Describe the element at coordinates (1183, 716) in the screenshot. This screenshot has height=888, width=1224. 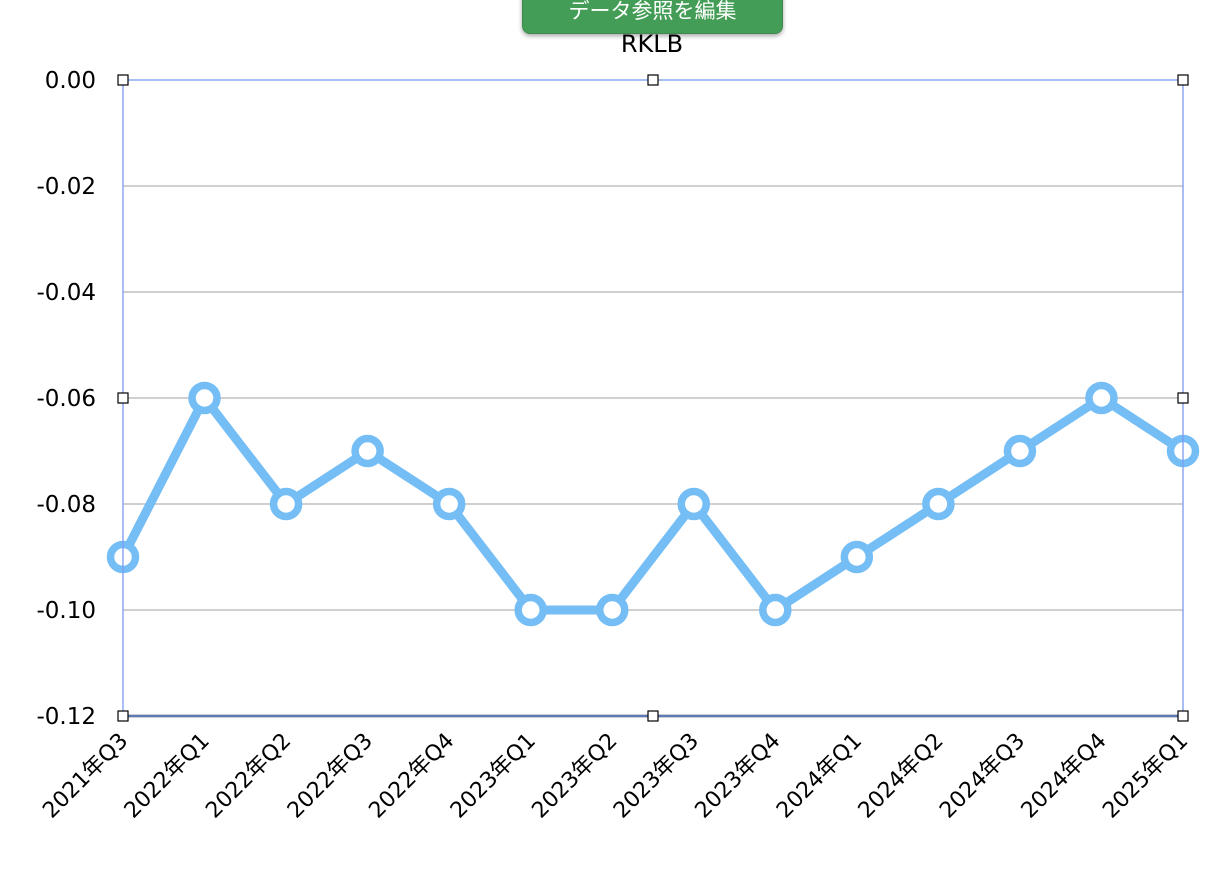
I see `resize-handle-bottom-right` at that location.